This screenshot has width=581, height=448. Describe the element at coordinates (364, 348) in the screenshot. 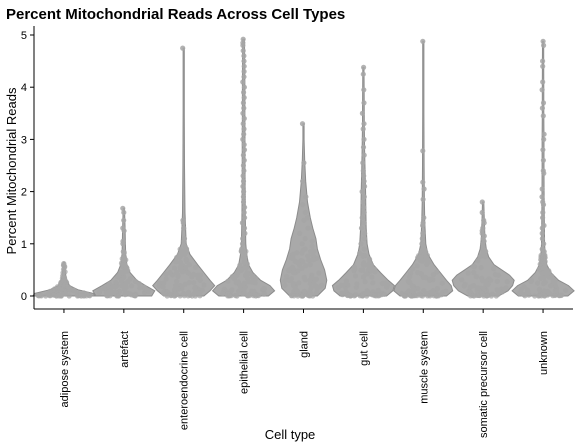

I see `x-tick-label: gut cell` at that location.